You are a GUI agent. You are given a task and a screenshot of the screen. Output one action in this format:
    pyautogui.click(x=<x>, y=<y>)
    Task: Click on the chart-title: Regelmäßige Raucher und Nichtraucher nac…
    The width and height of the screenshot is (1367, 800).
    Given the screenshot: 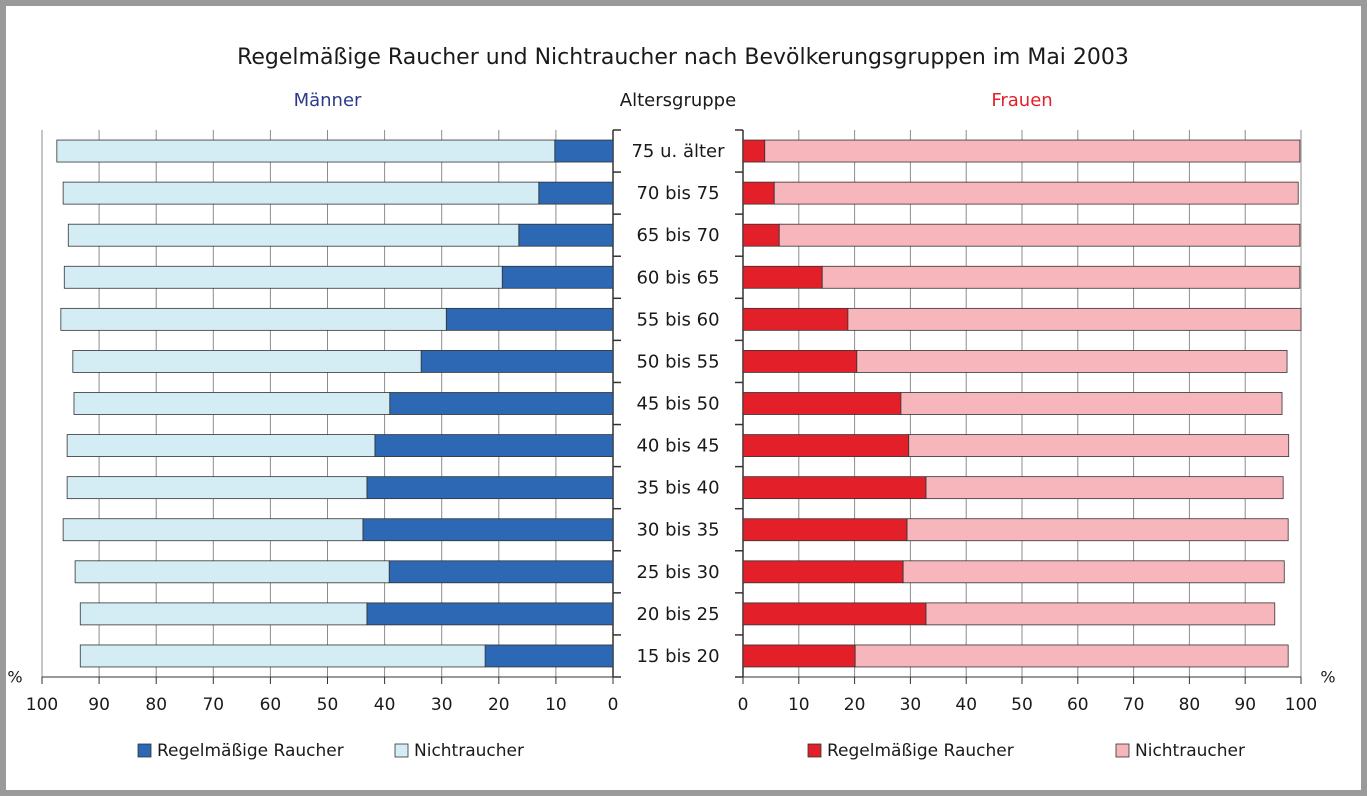 What is the action you would take?
    pyautogui.click(x=683, y=57)
    